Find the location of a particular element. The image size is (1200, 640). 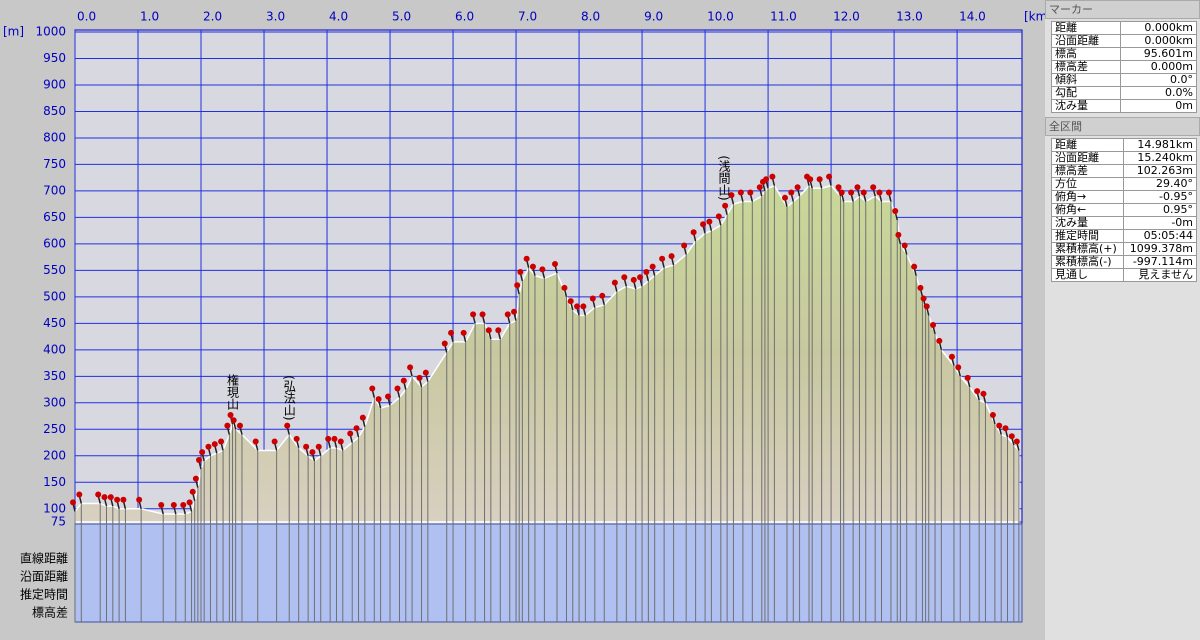

x-tick-label: 11.0 is located at coordinates (783, 17).